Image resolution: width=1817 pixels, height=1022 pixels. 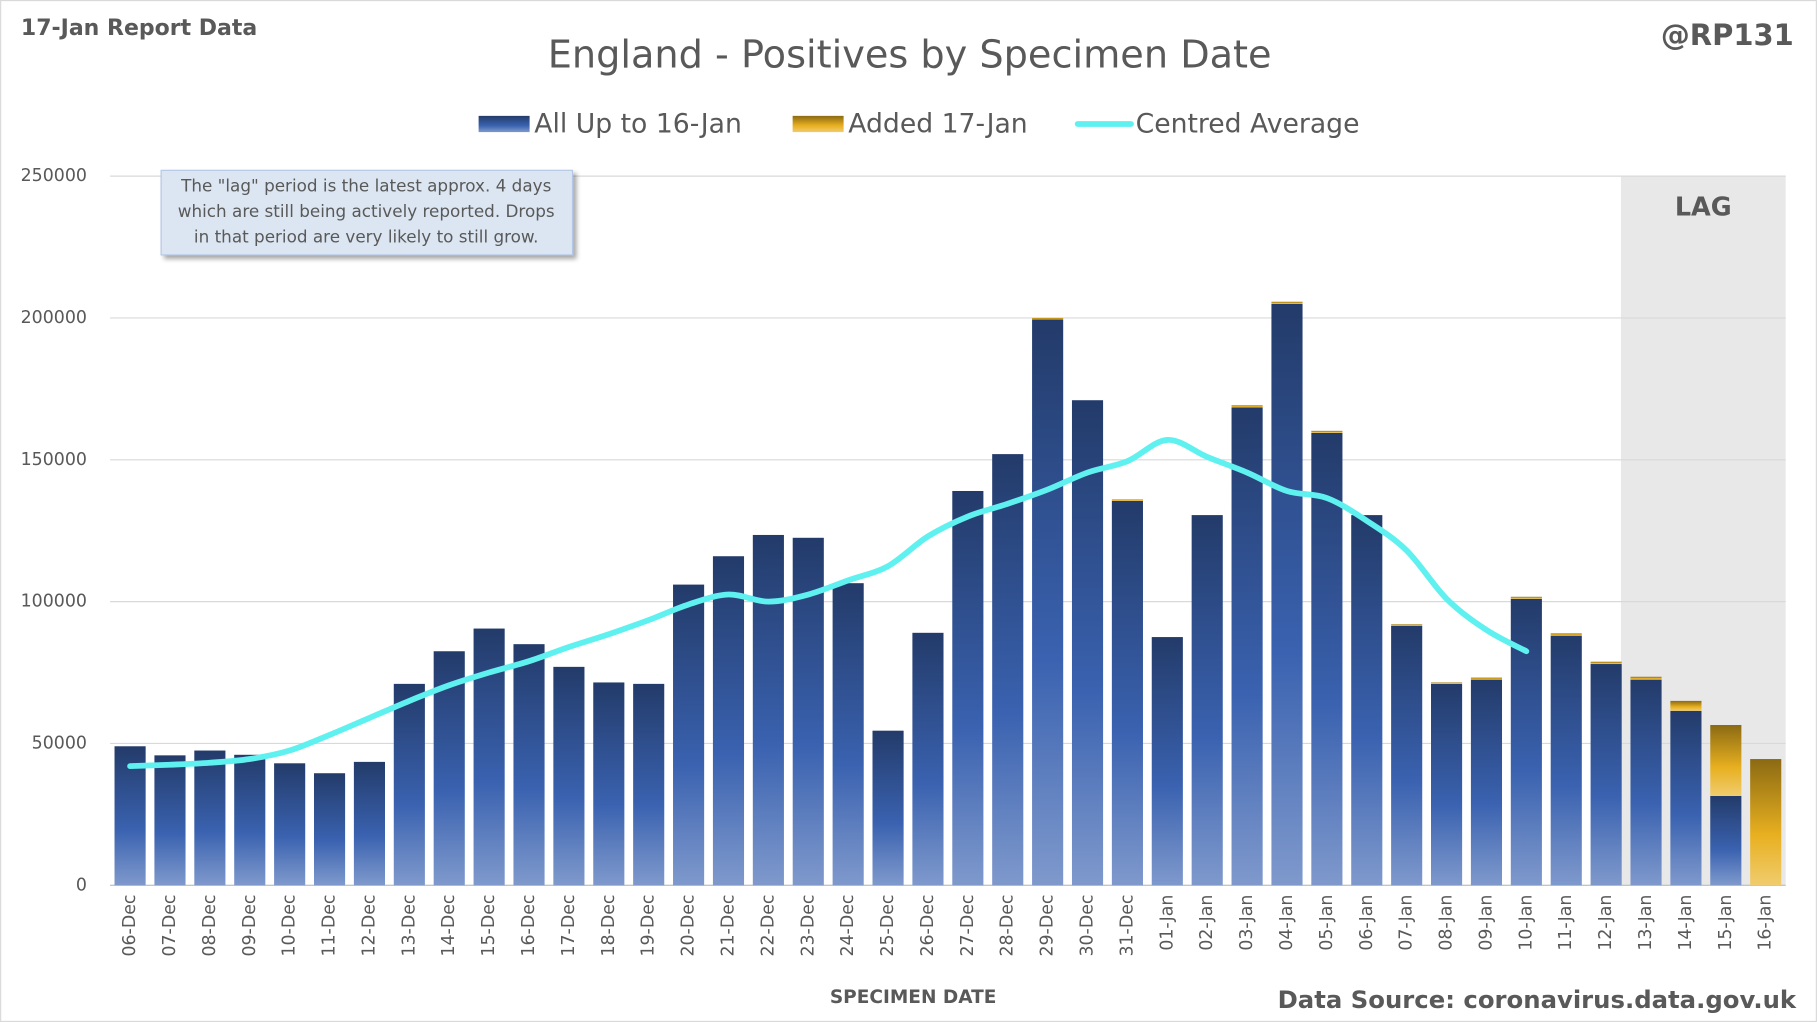 I want to click on x-tick-label: 15-Dec, so click(x=489, y=926).